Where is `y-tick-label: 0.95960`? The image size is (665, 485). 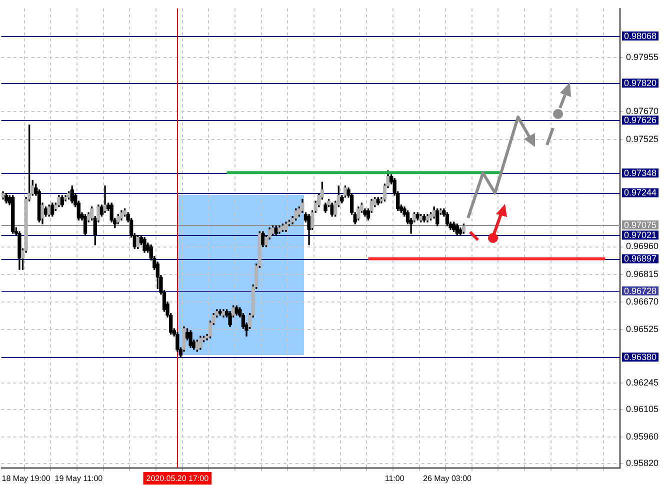
y-tick-label: 0.95960 is located at coordinates (642, 436).